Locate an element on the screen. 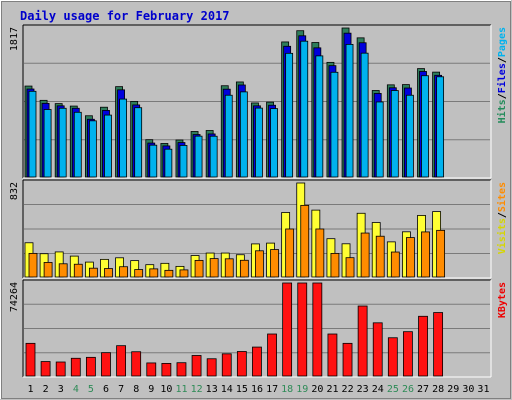 This screenshot has height=400, width=512. panel-series-labels: Hits/Files/Pages is located at coordinates (502, 75).